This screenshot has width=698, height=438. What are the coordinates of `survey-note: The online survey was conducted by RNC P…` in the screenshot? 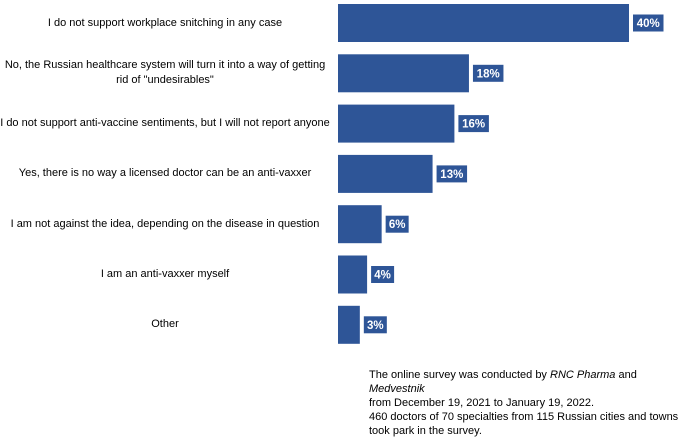 It's located at (531, 403).